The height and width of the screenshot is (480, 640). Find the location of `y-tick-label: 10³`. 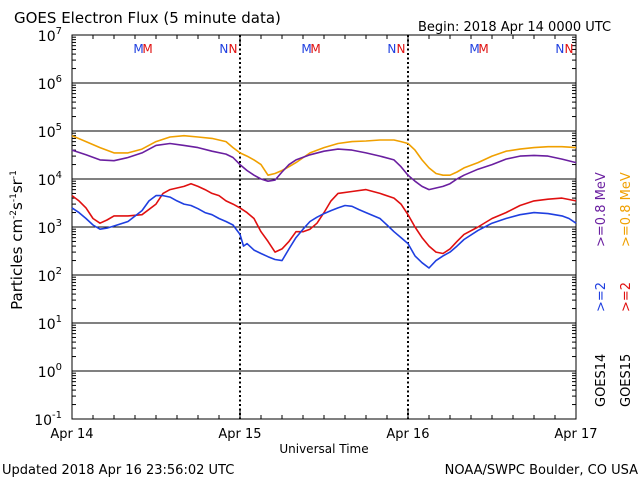

y-tick-label: 10³ is located at coordinates (50, 227).